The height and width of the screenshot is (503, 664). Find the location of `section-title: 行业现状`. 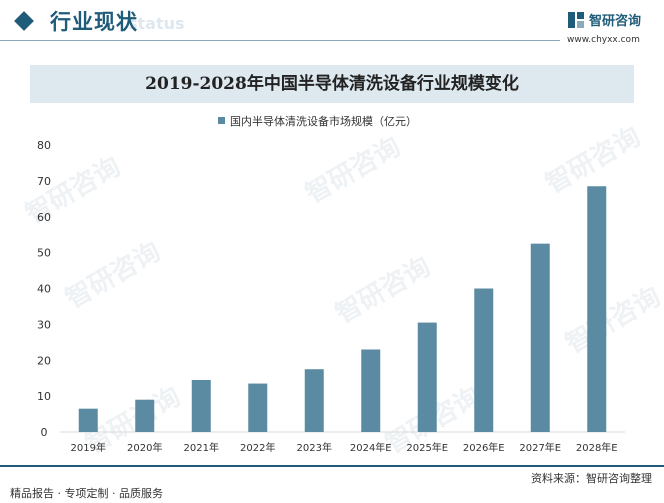

section-title: 行业现状 is located at coordinates (94, 22).